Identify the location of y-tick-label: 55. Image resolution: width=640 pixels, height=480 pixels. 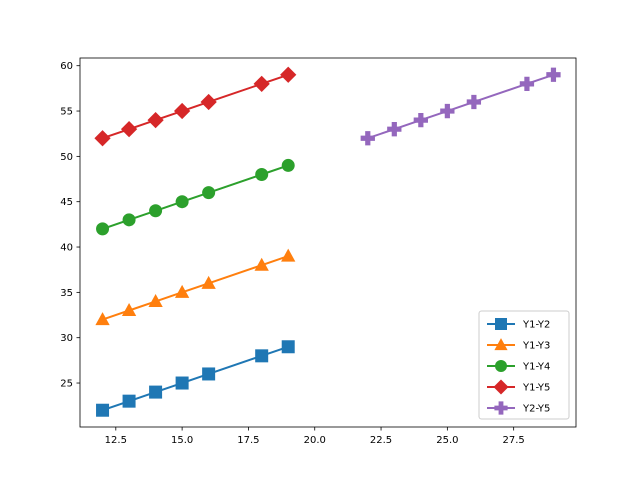
(66, 112).